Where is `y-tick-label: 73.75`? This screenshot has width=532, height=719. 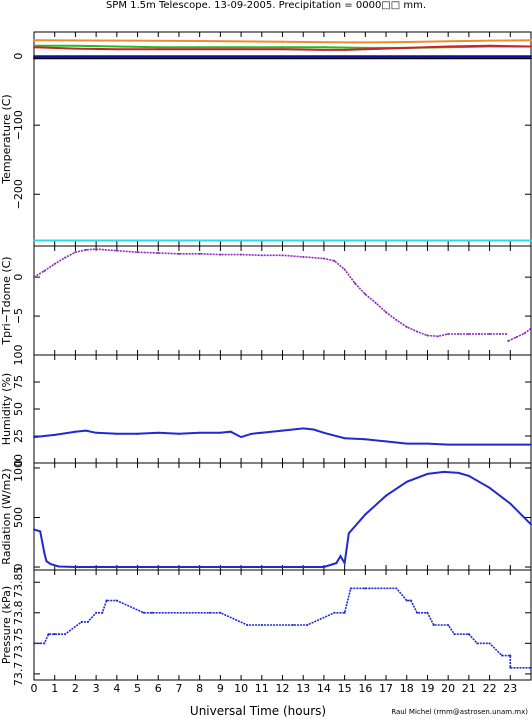 y-tick-label: 73.75 is located at coordinates (18, 644).